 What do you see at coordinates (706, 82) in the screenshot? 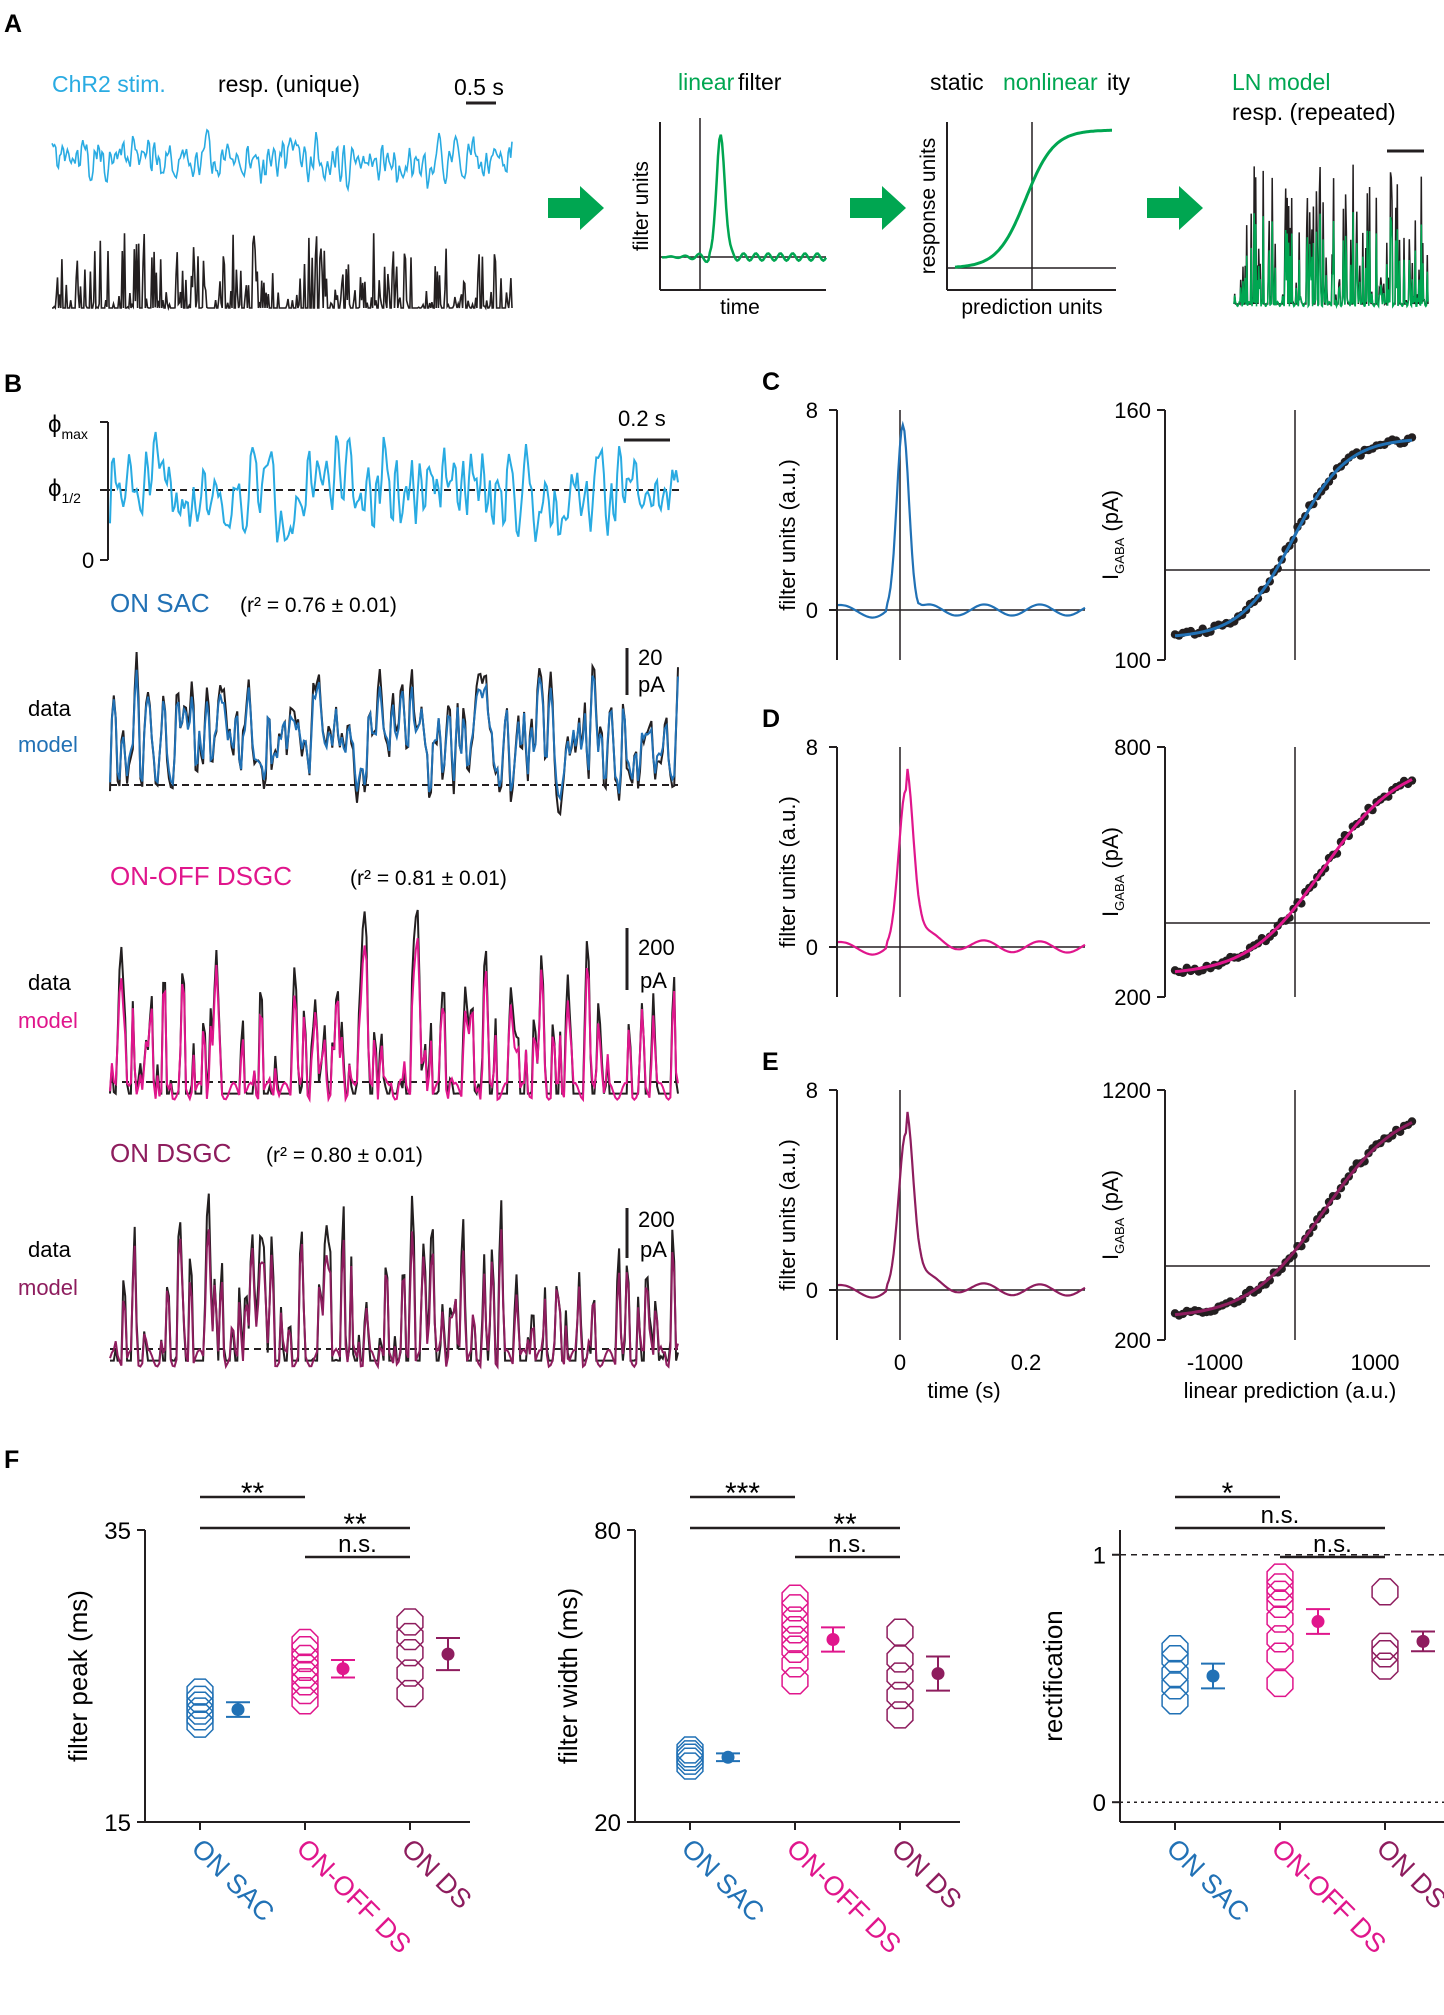
I see `linear-word: linear` at bounding box center [706, 82].